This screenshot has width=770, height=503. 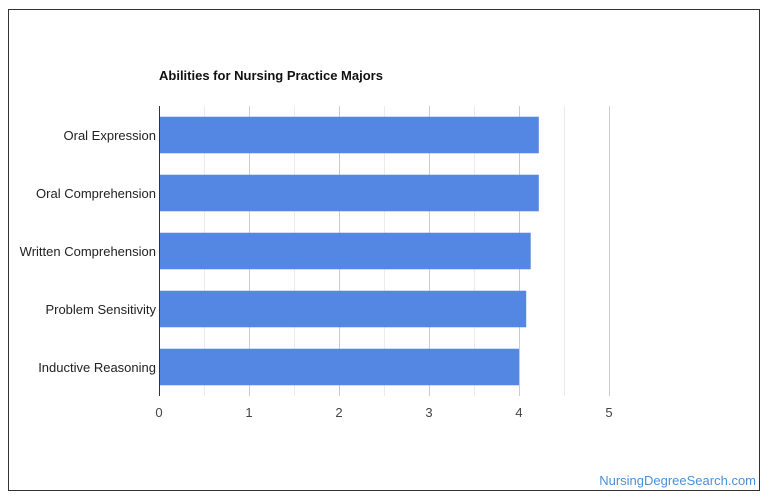 What do you see at coordinates (158, 412) in the screenshot?
I see `x-tick-label: 0` at bounding box center [158, 412].